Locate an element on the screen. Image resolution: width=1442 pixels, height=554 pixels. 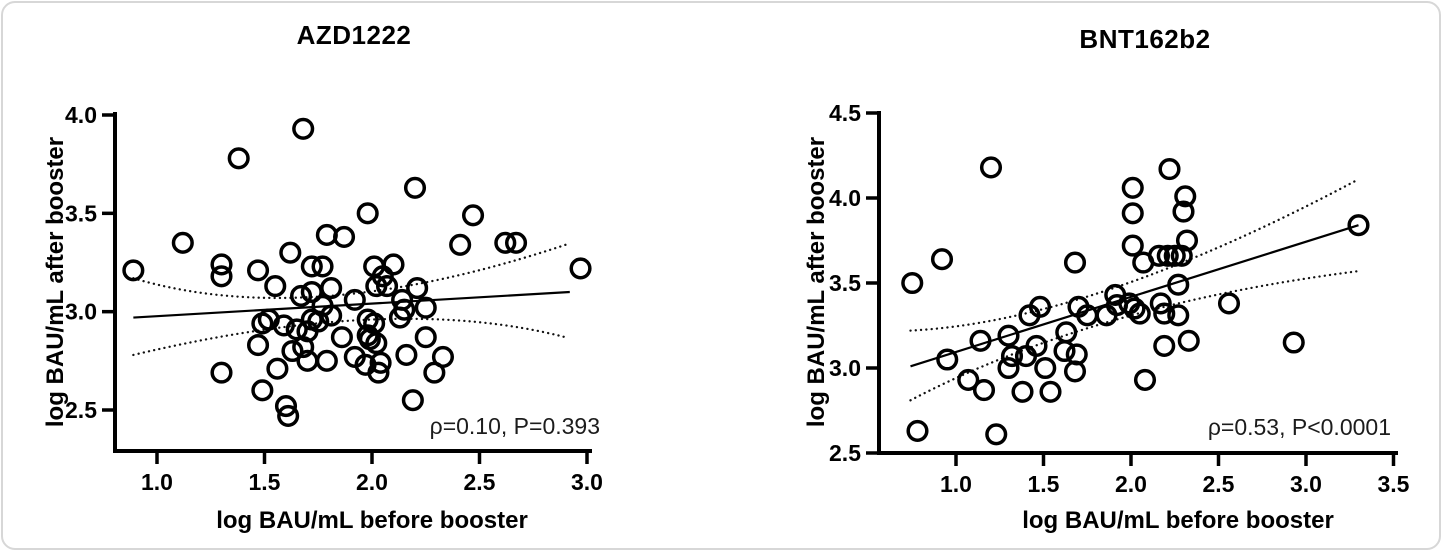
x-axis-label-right: log BAU/mL before booster is located at coordinates (1178, 520).